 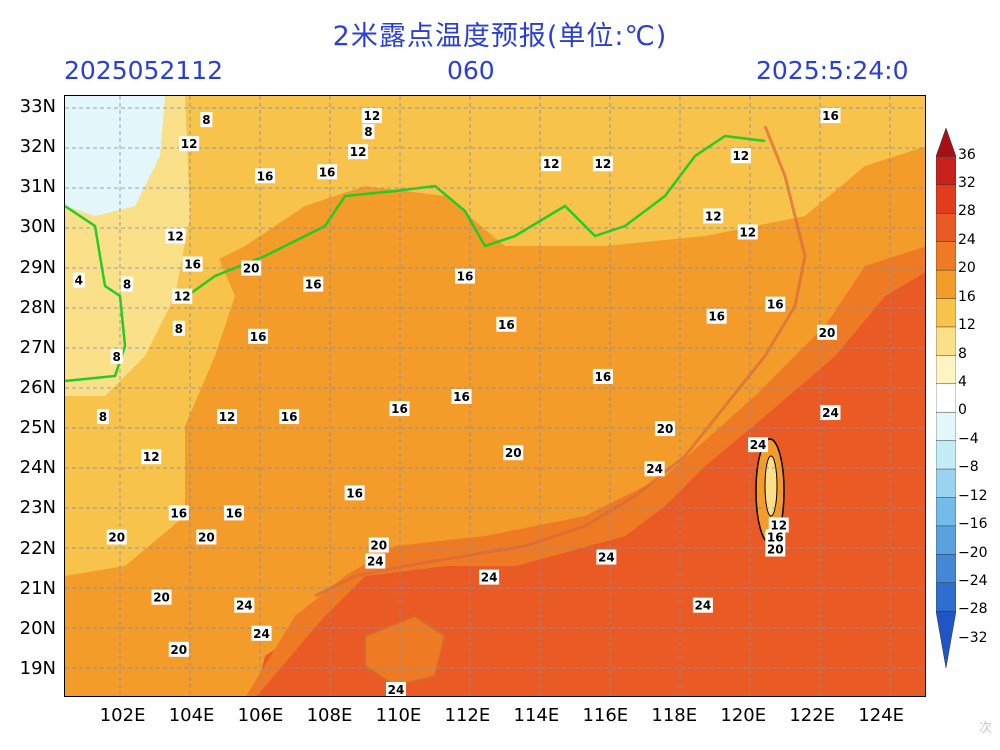 I want to click on colorbar-svg, so click(x=946, y=398).